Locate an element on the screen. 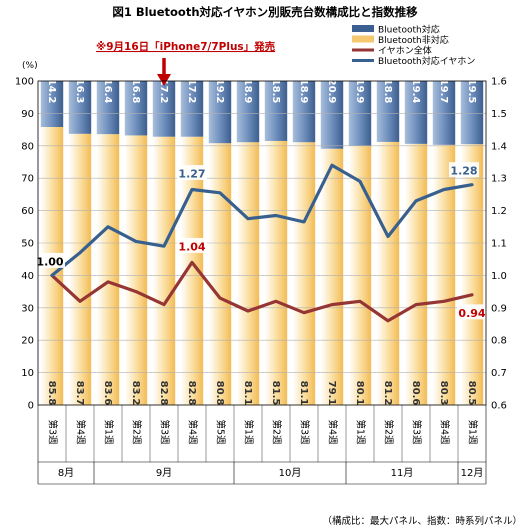  bar-value-bluetooth: 20.9 is located at coordinates (331, 91).